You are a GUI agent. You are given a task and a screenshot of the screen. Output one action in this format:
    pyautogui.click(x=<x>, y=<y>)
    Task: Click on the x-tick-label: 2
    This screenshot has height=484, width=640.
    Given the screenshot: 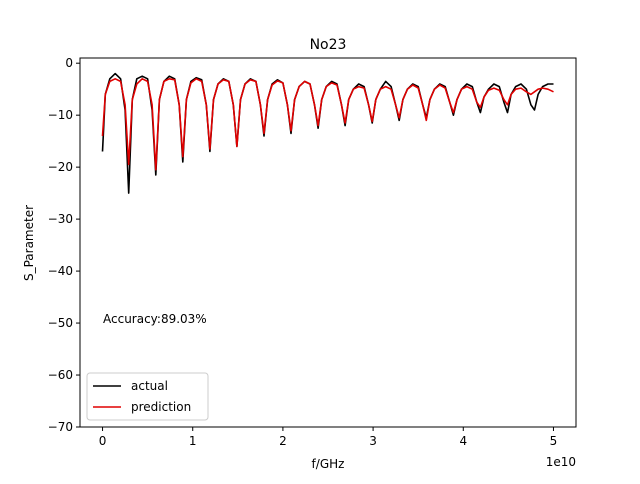 What is the action you would take?
    pyautogui.click(x=283, y=441)
    